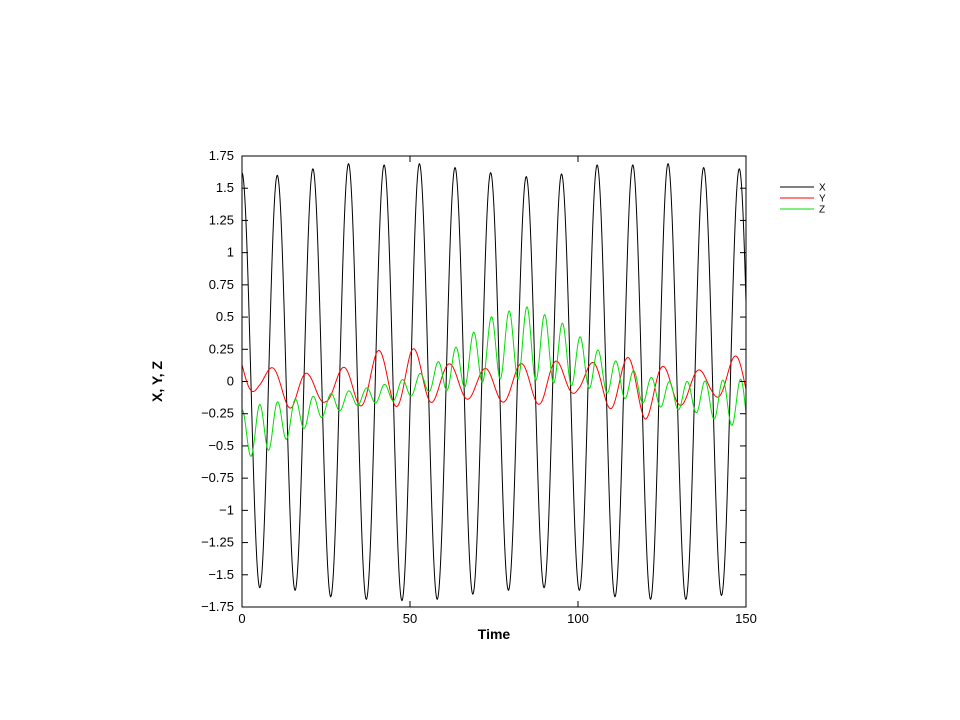 The image size is (960, 720). I want to click on y-tick-label: 1.75, so click(221, 155).